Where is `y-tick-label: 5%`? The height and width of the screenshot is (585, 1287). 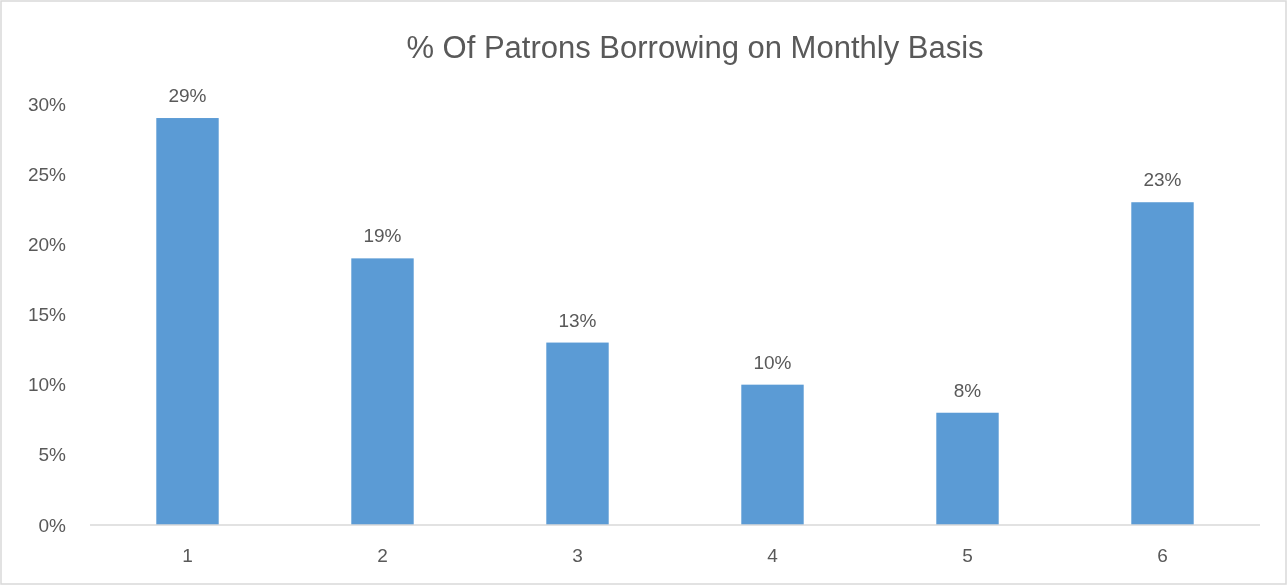
y-tick-label: 5% is located at coordinates (52, 455).